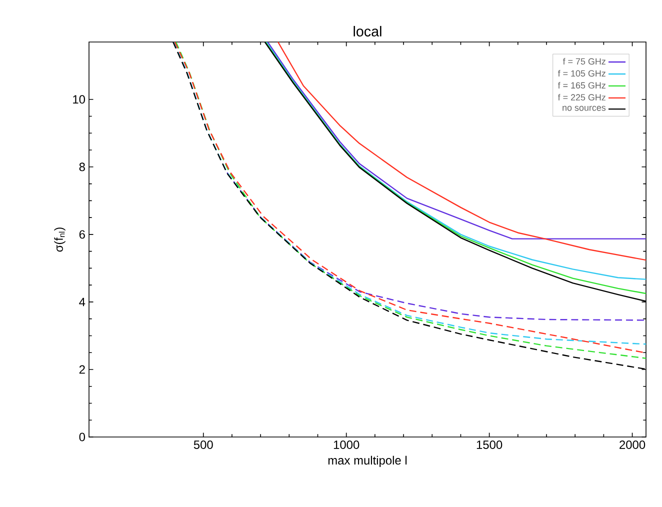 The width and height of the screenshot is (662, 507). Describe the element at coordinates (82, 369) in the screenshot. I see `y-tick-label: 2` at that location.